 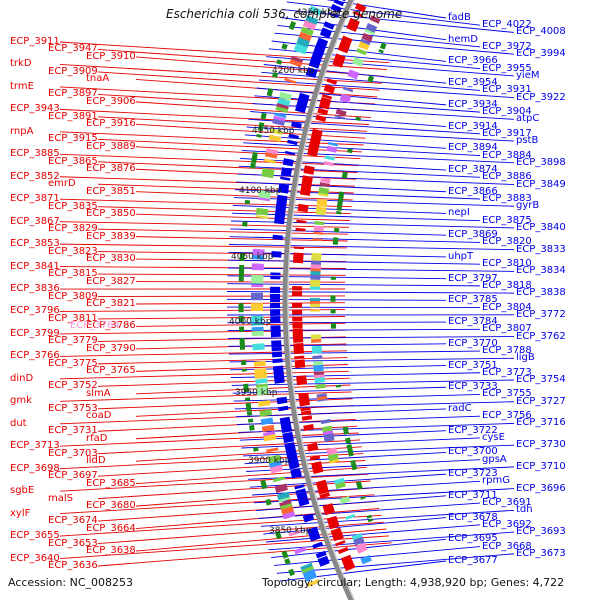 What do you see at coordinates (60, 498) in the screenshot?
I see `gene-label: malS` at bounding box center [60, 498].